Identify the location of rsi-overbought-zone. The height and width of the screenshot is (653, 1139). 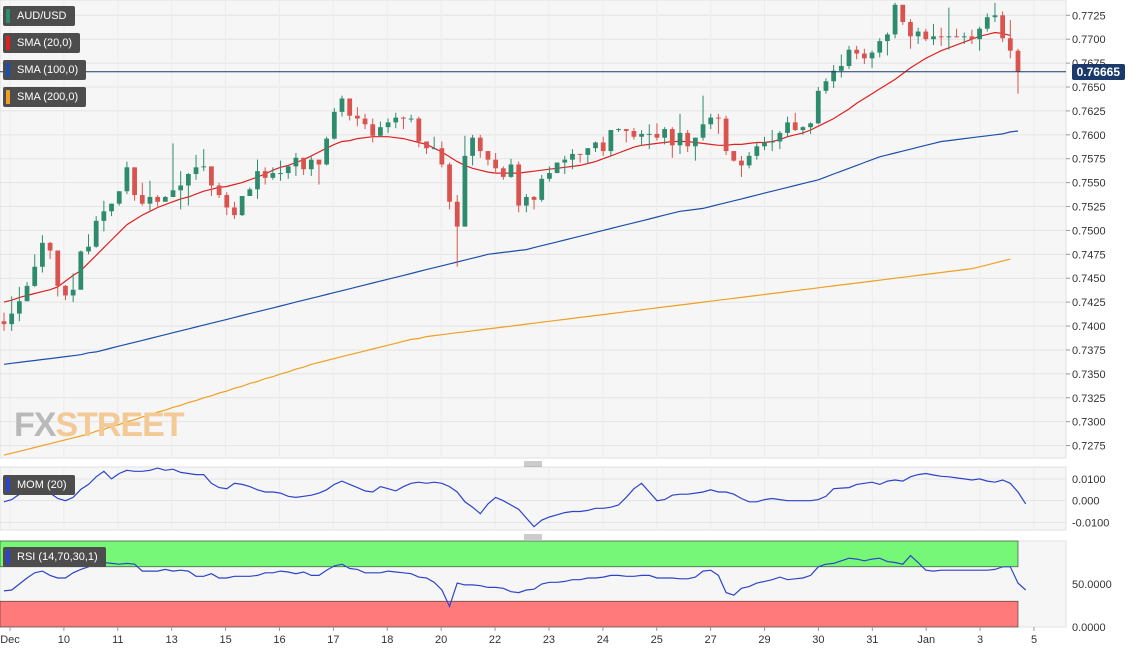
(509, 554).